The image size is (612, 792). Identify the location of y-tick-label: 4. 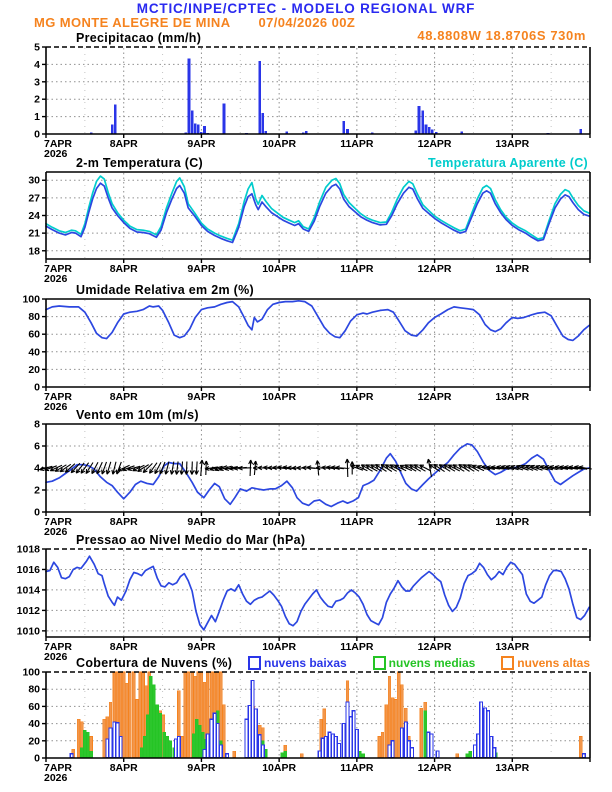
(37, 65).